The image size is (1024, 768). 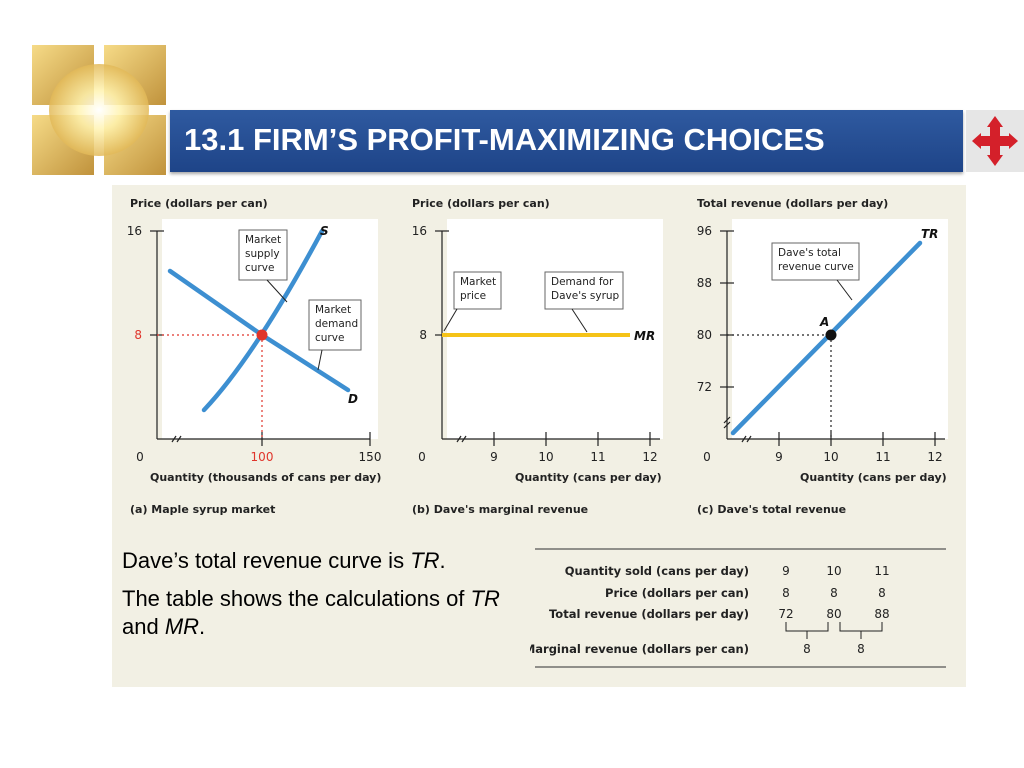 I want to click on point-a-label: A, so click(x=824, y=322).